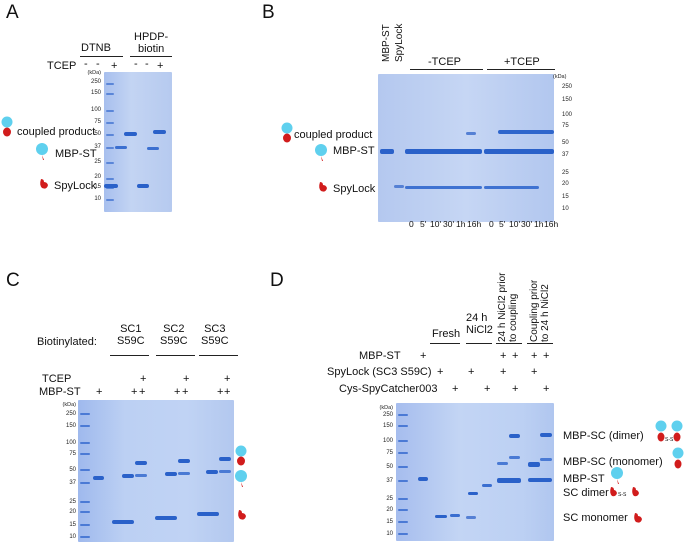  What do you see at coordinates (7, 126) in the screenshot?
I see `coupled-product-icon` at bounding box center [7, 126].